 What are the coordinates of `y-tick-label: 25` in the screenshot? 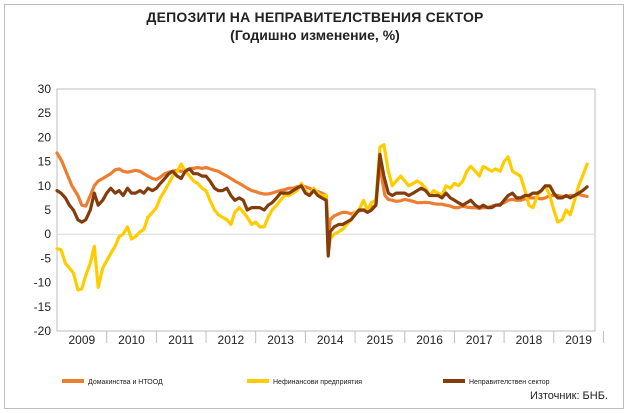 It's located at (45, 113).